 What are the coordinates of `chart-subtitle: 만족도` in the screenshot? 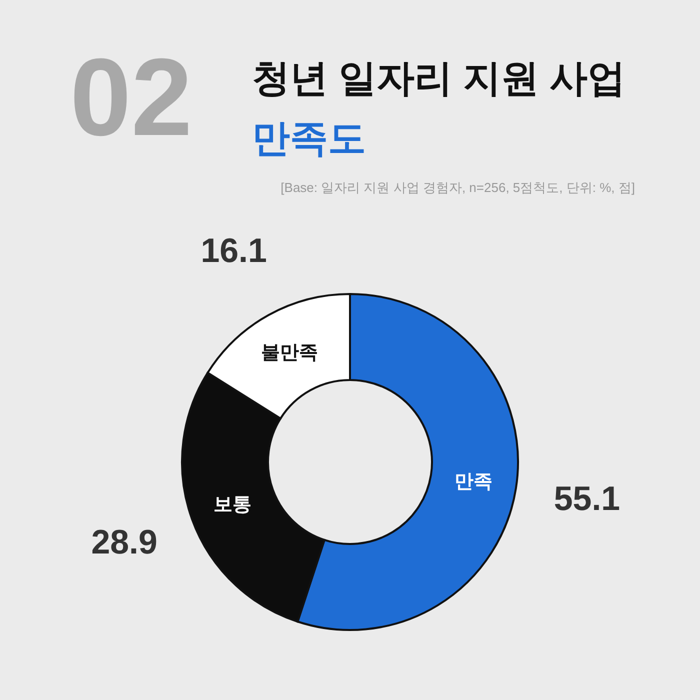 It's located at (309, 139).